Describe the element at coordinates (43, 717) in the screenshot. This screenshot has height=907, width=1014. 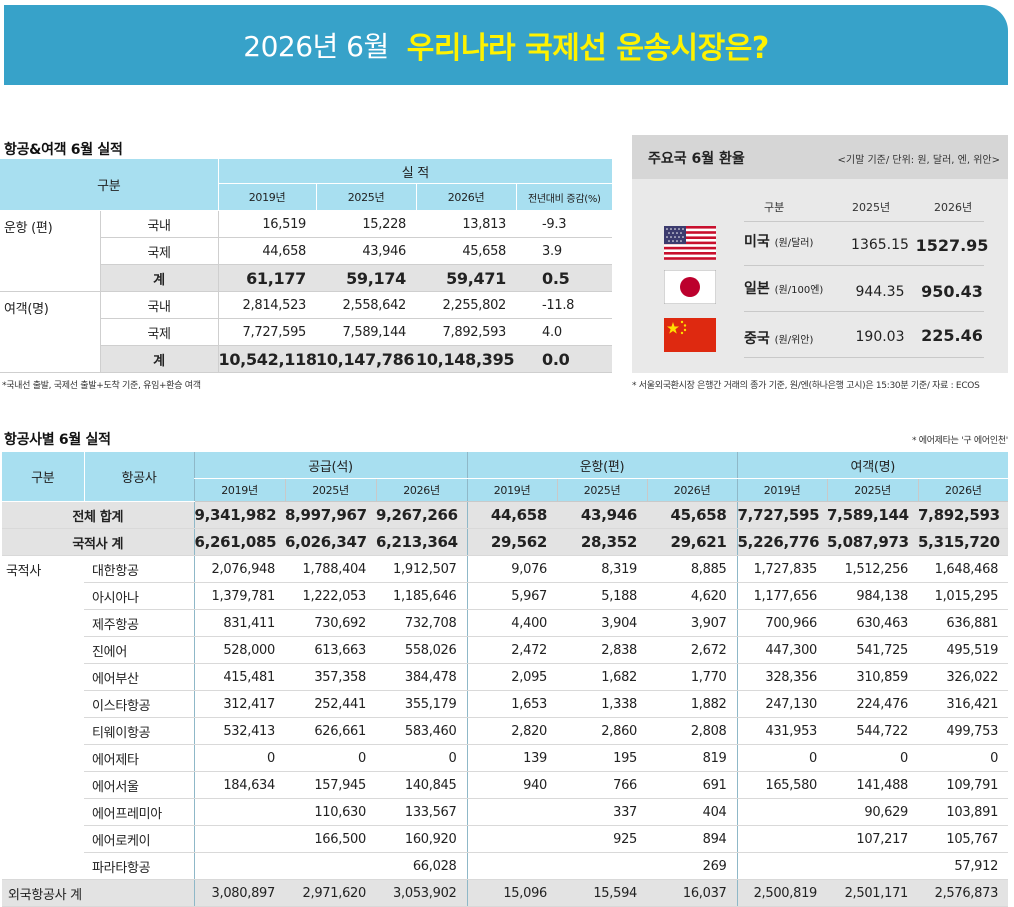
I see `domestic-carrier-label: 국적사` at that location.